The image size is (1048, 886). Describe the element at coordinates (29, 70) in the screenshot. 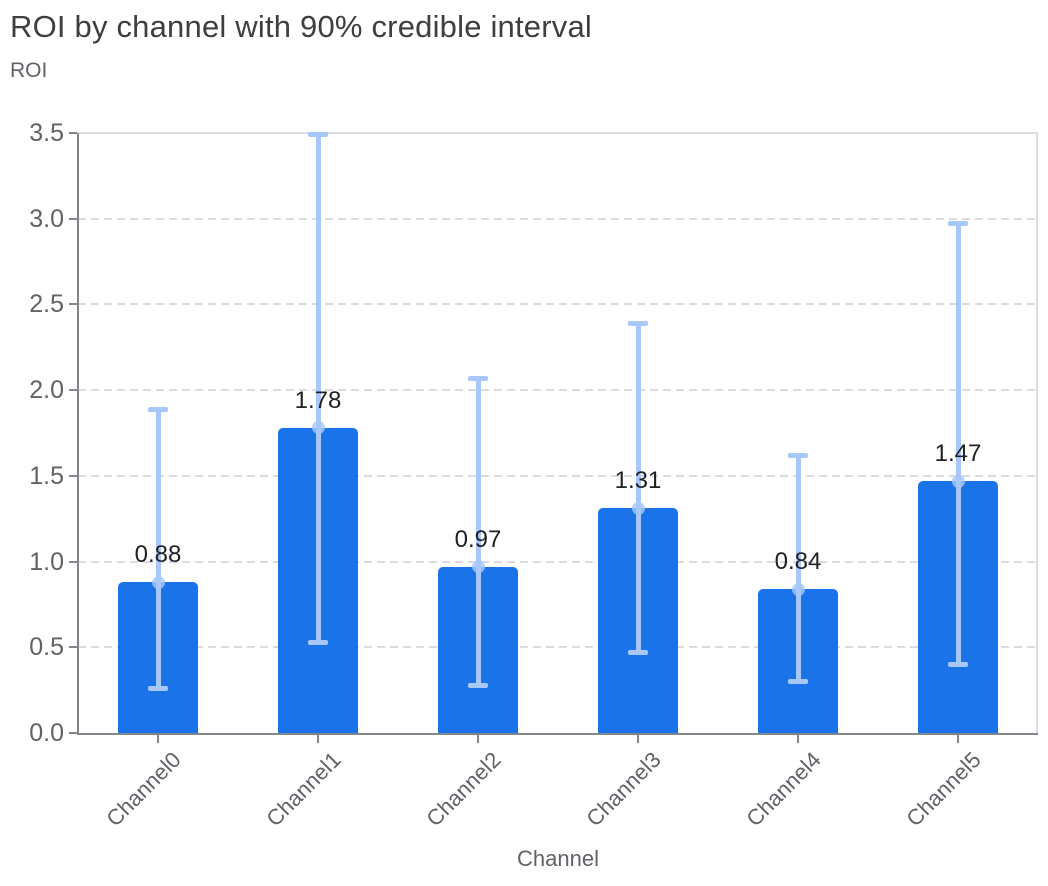

I see `y-axis-title: ROI` at that location.